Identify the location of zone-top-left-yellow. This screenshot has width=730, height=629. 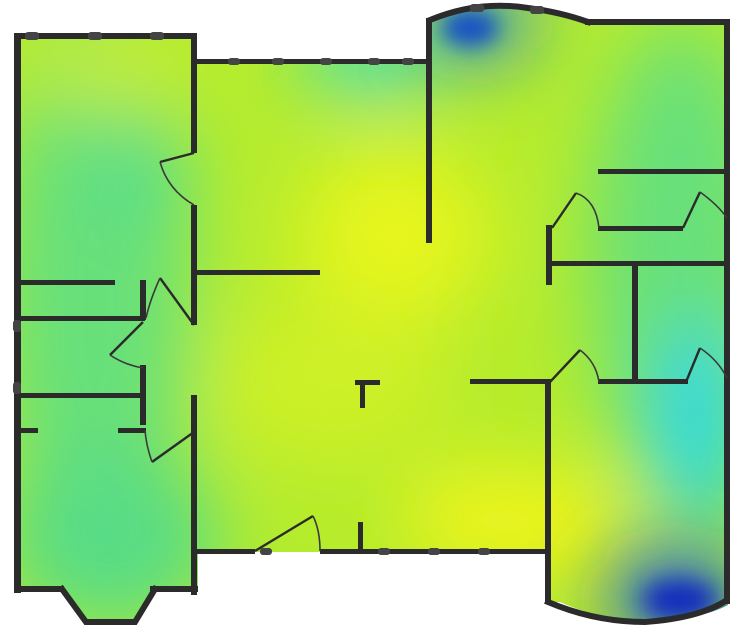
(110, 70).